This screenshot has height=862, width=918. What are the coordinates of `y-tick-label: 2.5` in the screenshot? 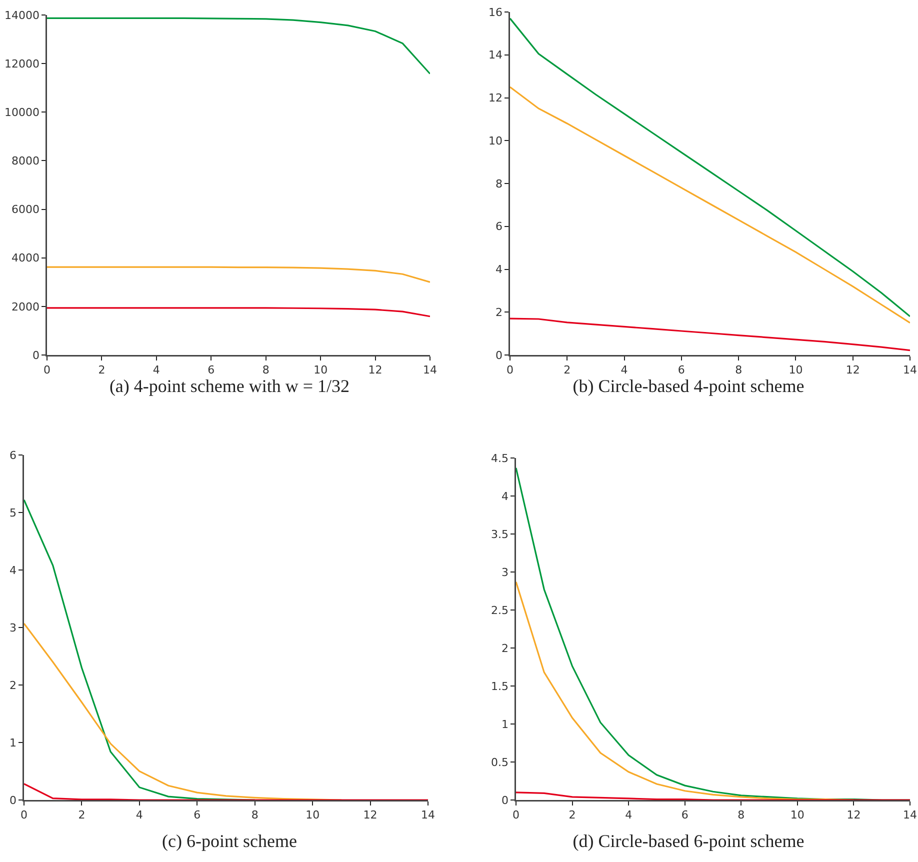 It's located at (499, 610).